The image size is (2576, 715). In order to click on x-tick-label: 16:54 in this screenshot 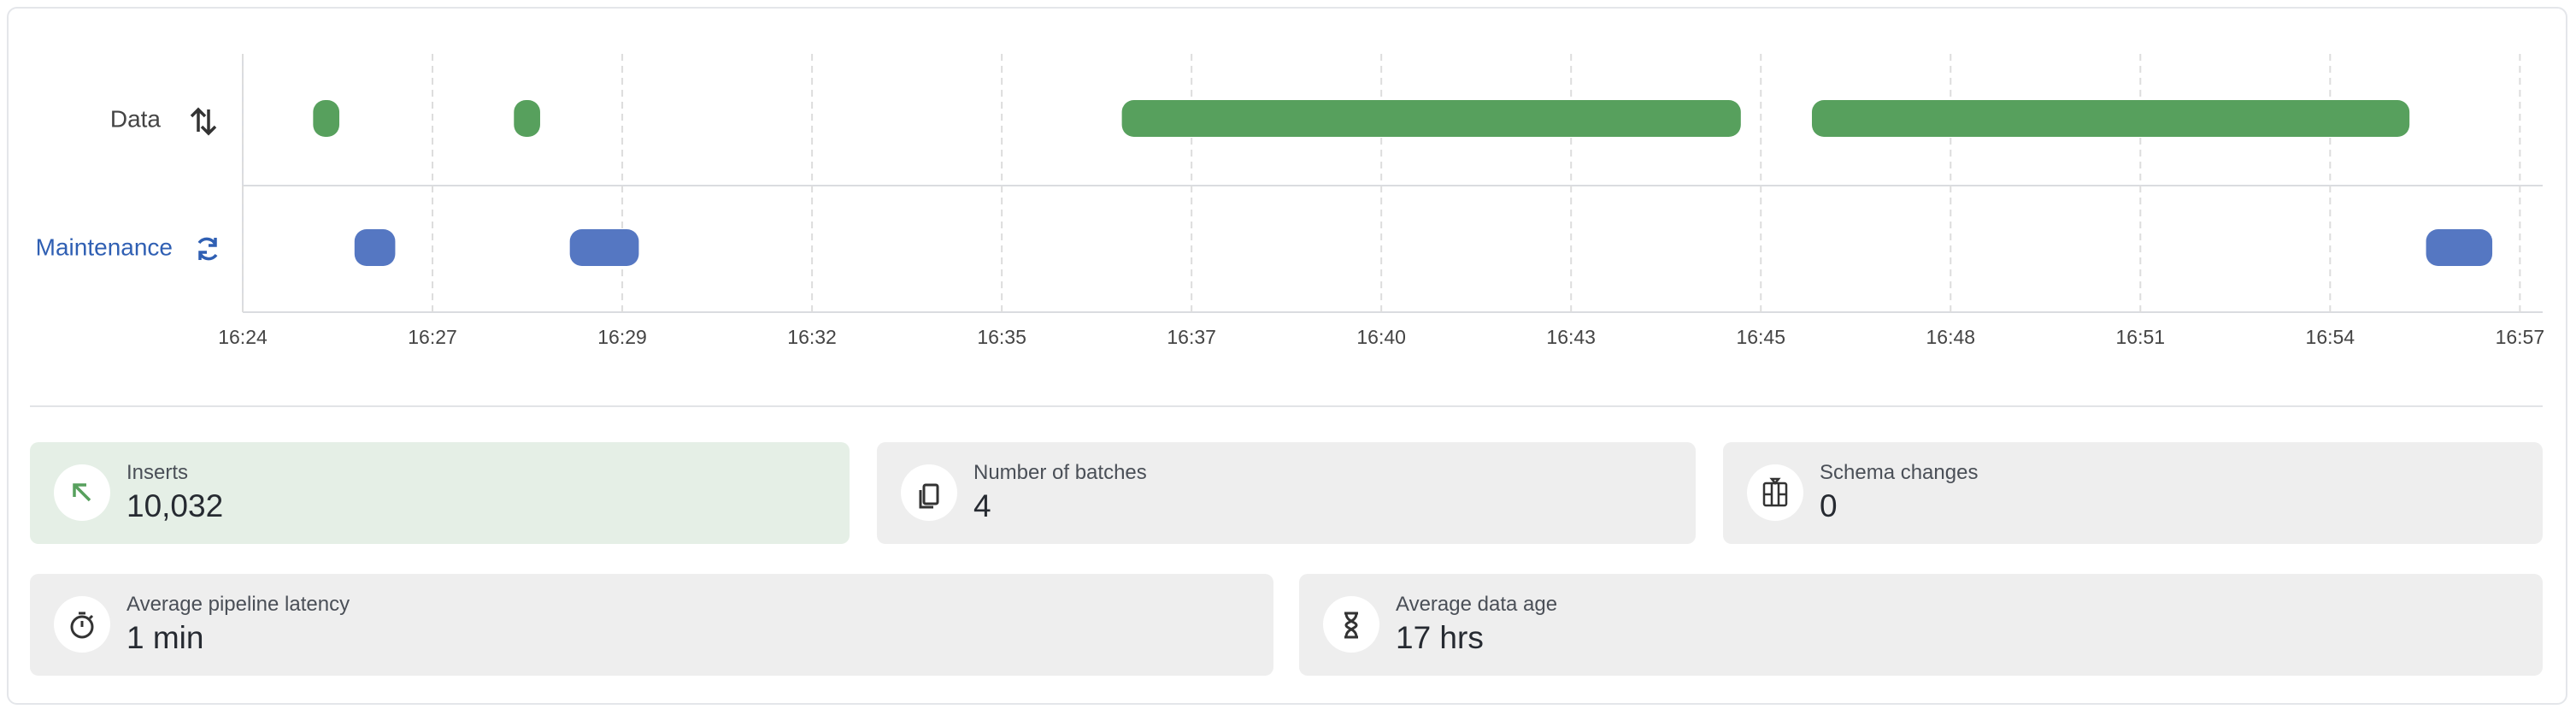, I will do `click(2330, 337)`.